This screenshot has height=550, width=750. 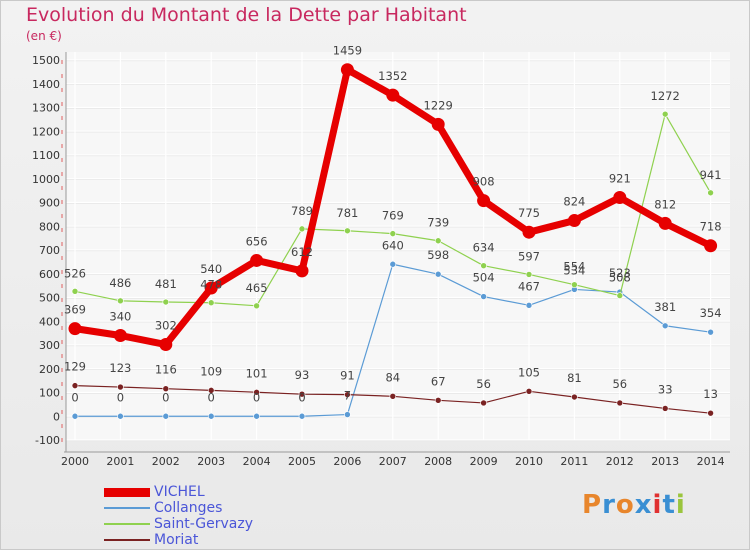 I want to click on data-label-saint-gervazy: 634, so click(x=484, y=248).